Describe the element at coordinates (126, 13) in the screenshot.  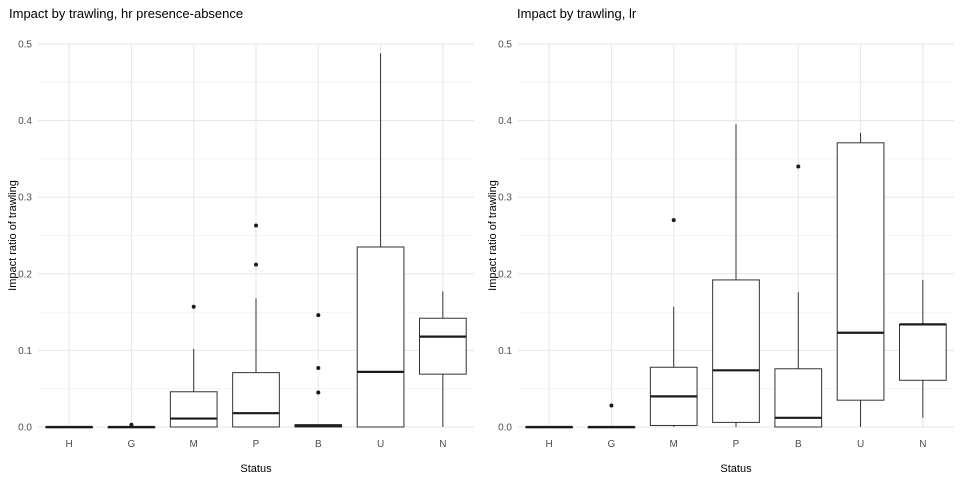
I see `chart-title: Impact by trawling, hr presence-absence` at that location.